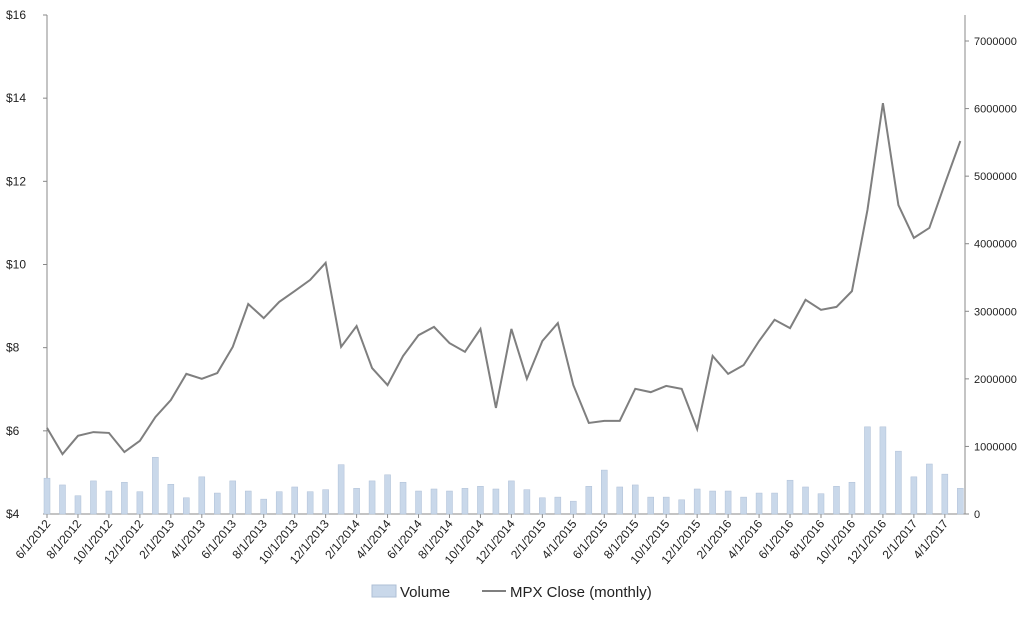 The width and height of the screenshot is (1024, 619). Describe the element at coordinates (13, 431) in the screenshot. I see `y-tick-label: $6` at that location.